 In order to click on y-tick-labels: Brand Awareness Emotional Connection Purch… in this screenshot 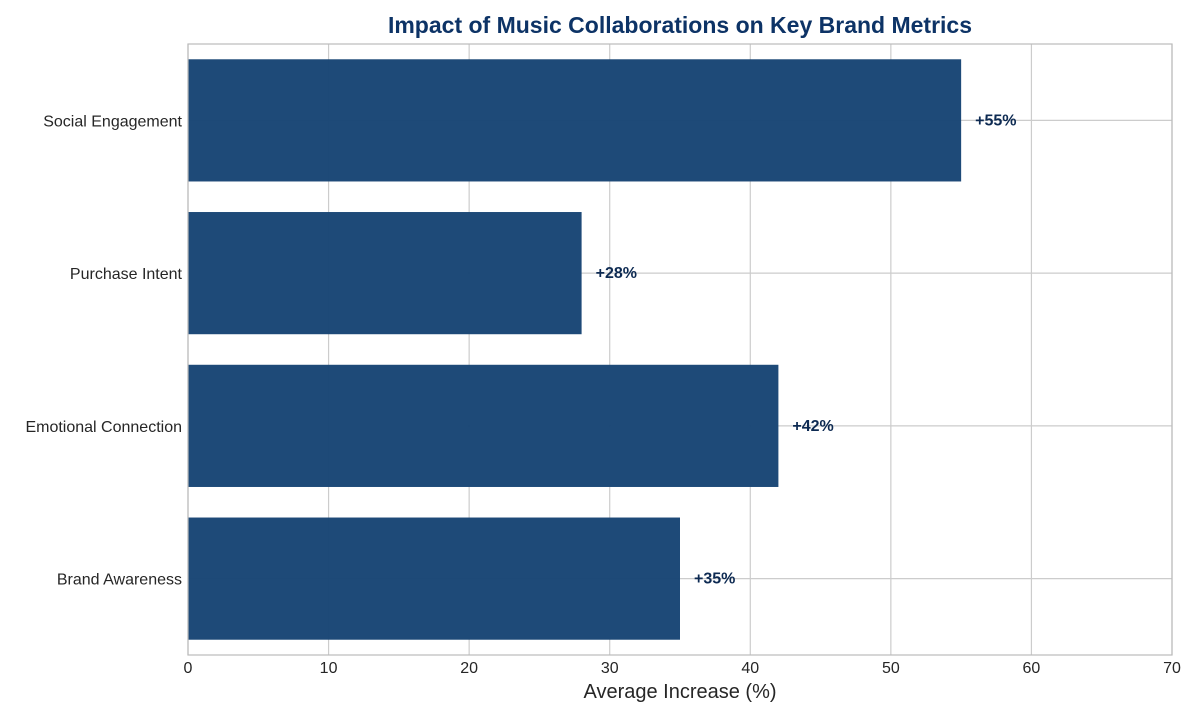, I will do `click(103, 350)`.